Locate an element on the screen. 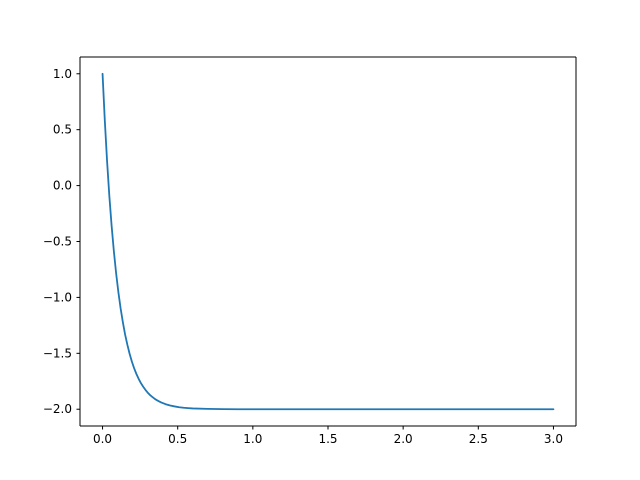 The height and width of the screenshot is (480, 640). x-tick-label: 1.5 is located at coordinates (327, 439).